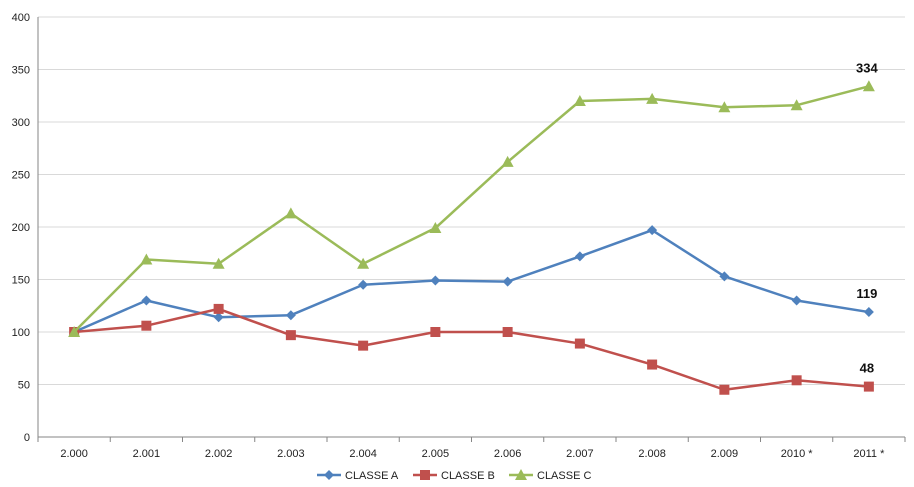  I want to click on x-tick-label: 2.004, so click(363, 454).